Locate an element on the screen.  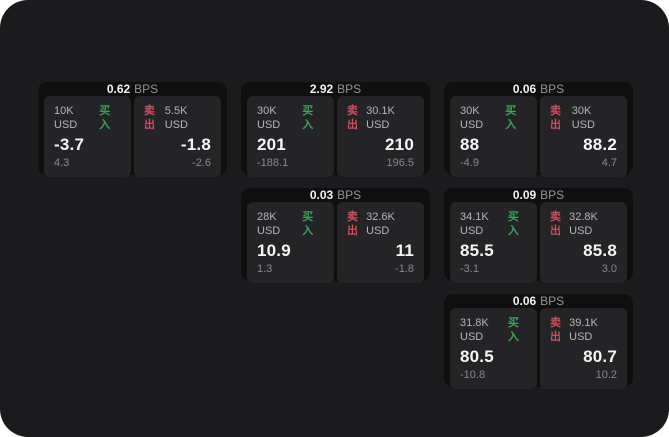
card-header: 0.62 BPS is located at coordinates (132, 89).